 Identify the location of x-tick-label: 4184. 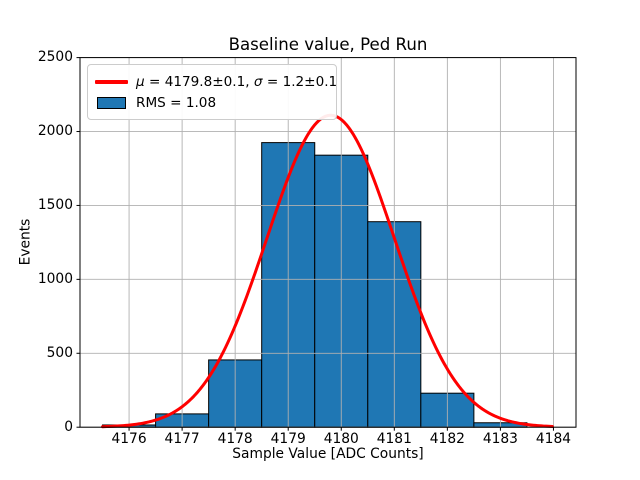
(553, 439).